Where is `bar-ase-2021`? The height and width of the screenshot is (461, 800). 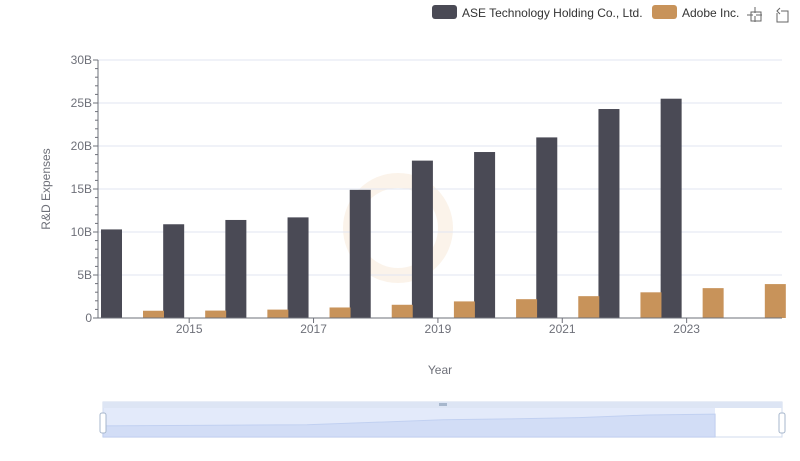 bar-ase-2021 is located at coordinates (547, 227).